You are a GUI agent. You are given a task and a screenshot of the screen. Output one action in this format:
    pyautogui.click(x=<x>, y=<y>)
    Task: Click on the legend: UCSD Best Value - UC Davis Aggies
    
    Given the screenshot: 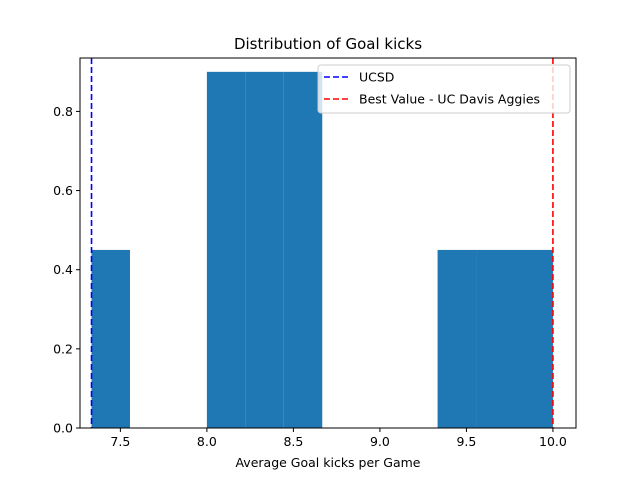 What is the action you would take?
    pyautogui.click(x=444, y=89)
    